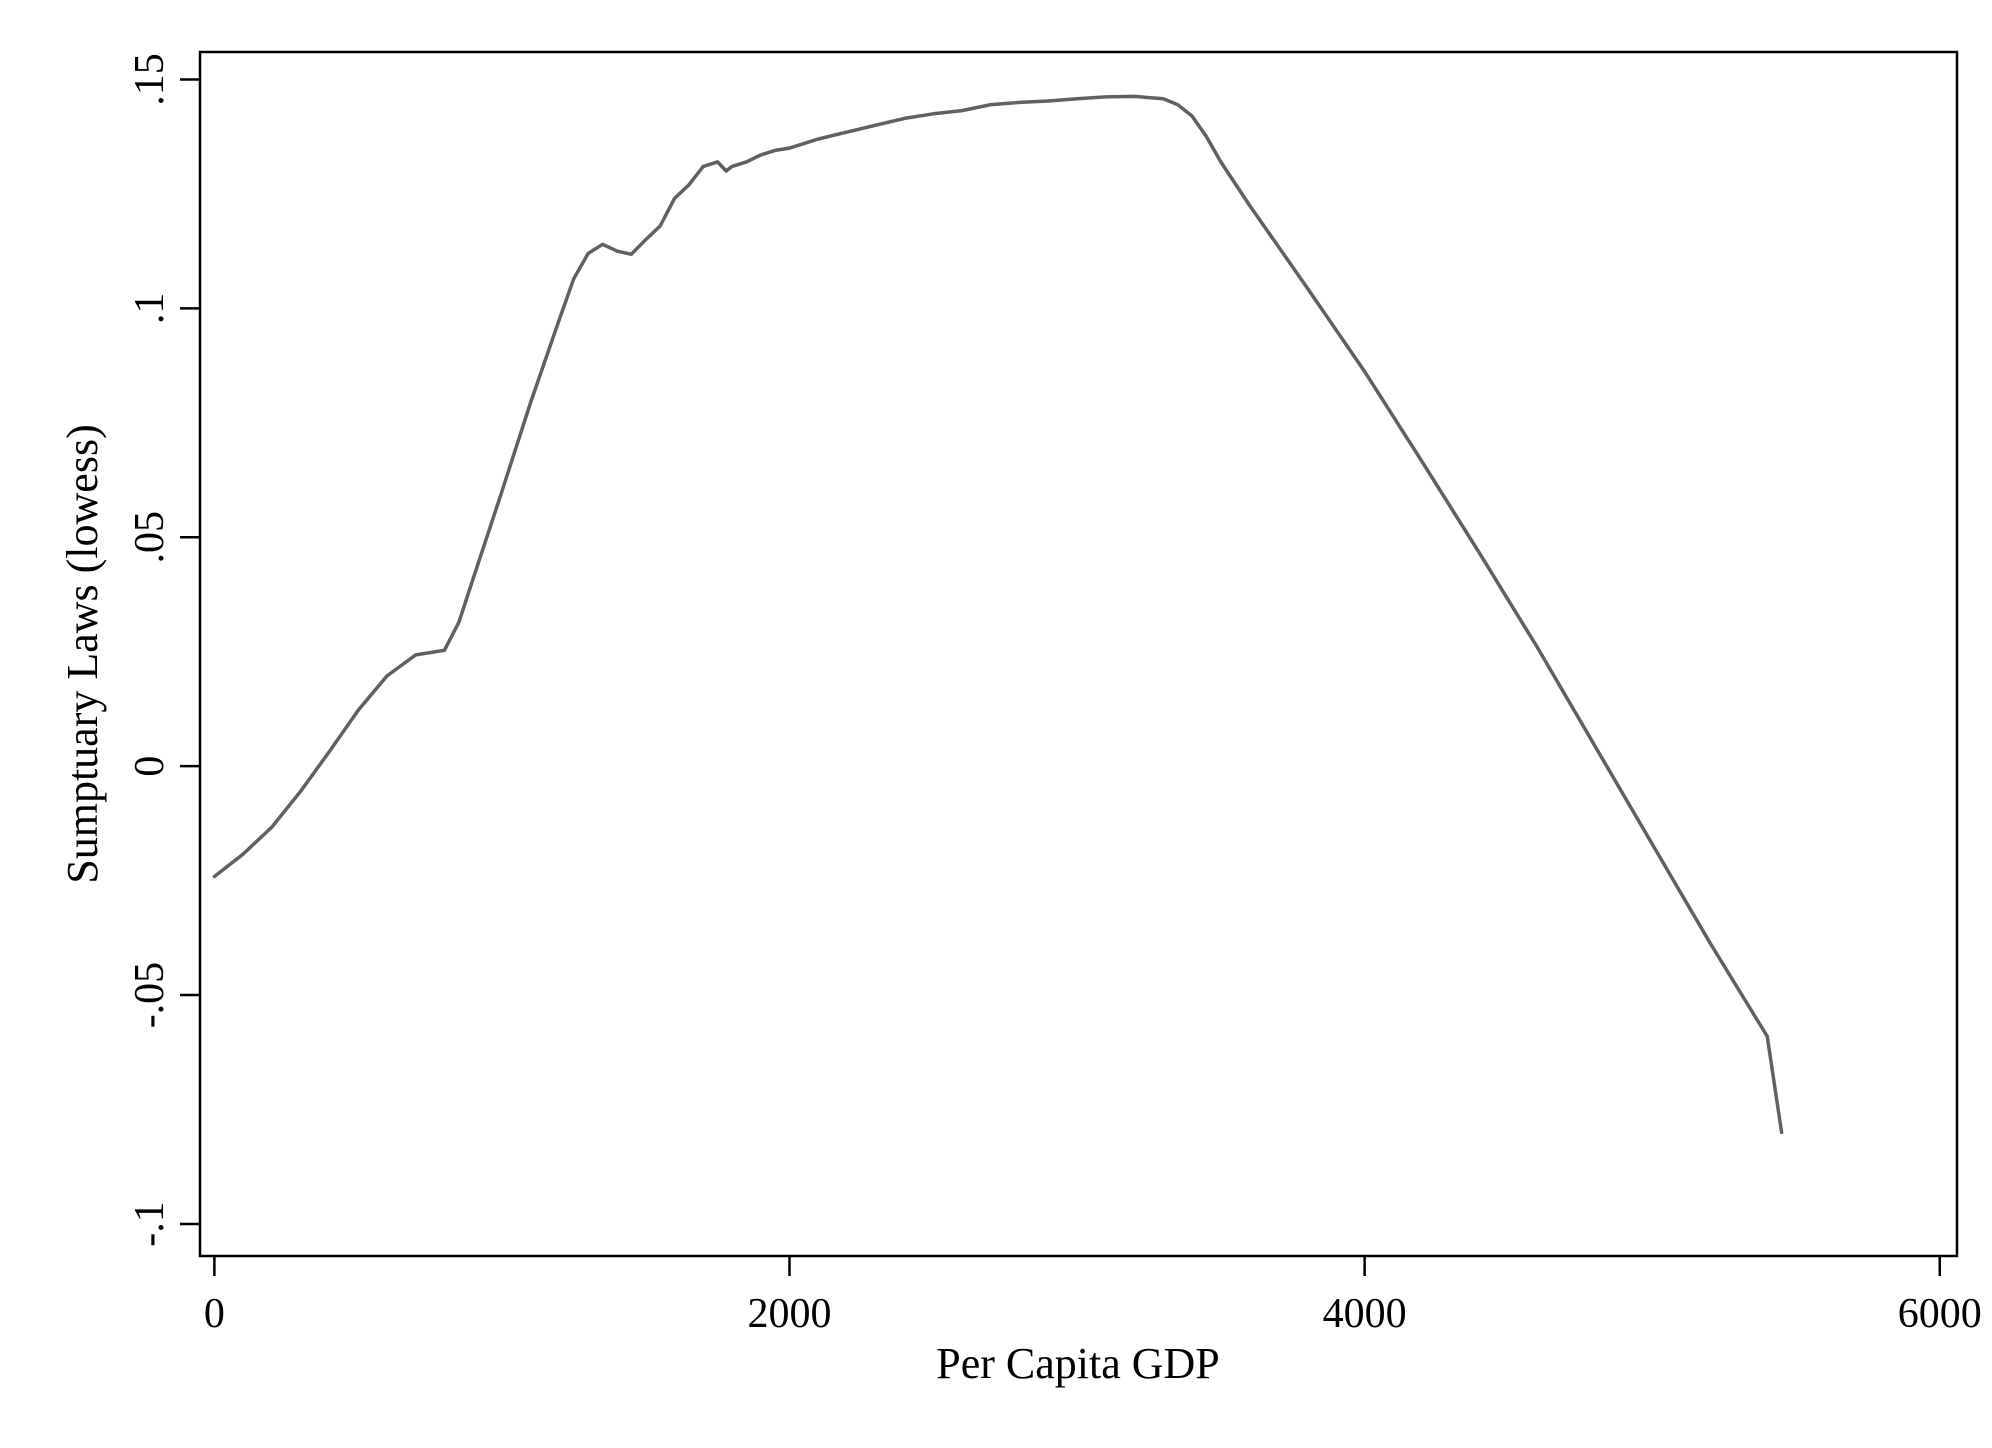 The height and width of the screenshot is (1448, 1992). Describe the element at coordinates (1093, 1296) in the screenshot. I see `x-axis-ticks: 0 2000 4000 6000` at that location.